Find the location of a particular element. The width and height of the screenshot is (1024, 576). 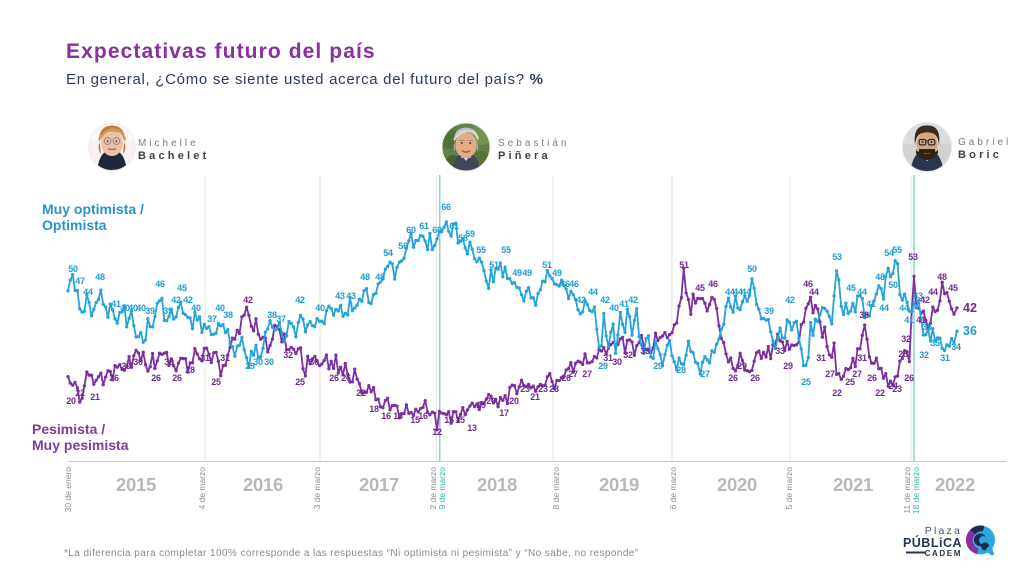

svg-text: 53 is located at coordinates (913, 257).